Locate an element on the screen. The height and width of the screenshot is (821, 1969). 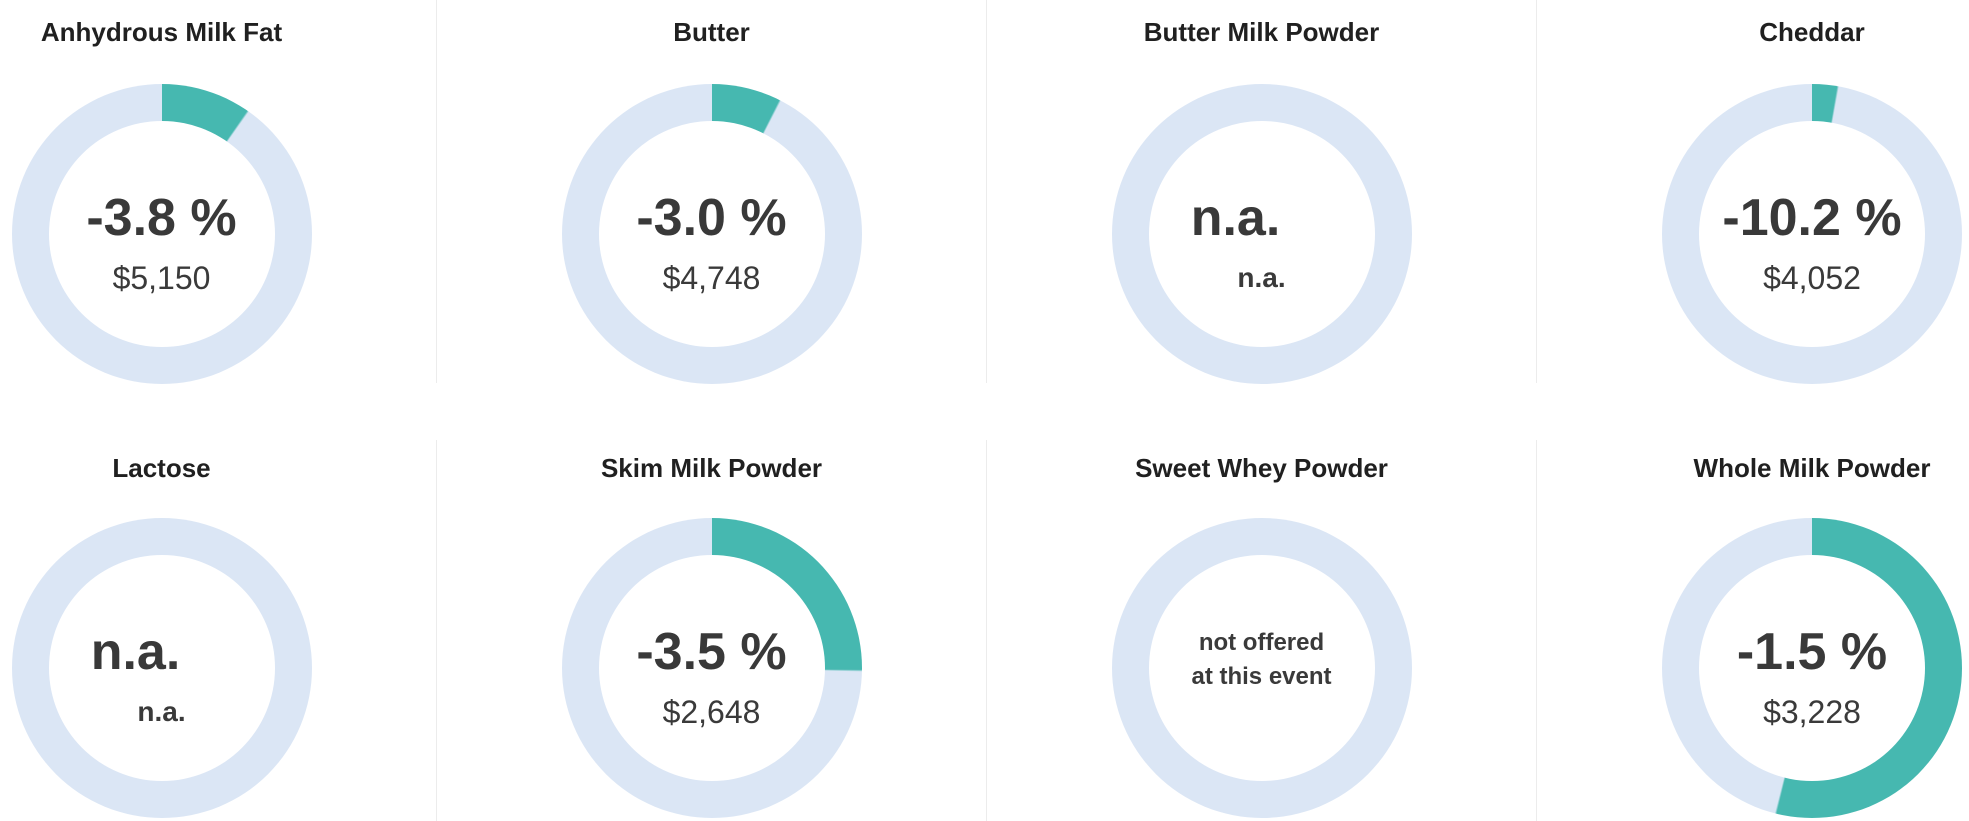
card-butter: Butter -3.0 % $4,748 is located at coordinates (712, 192).